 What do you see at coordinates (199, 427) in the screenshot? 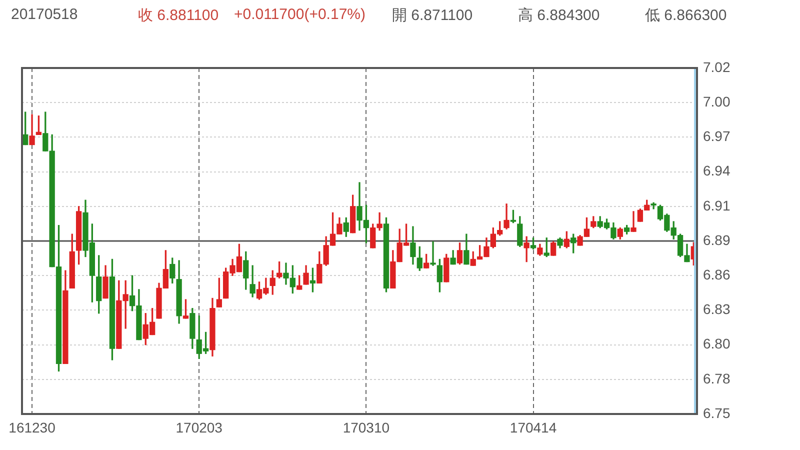
I see `x-tick-label: 170203` at bounding box center [199, 427].